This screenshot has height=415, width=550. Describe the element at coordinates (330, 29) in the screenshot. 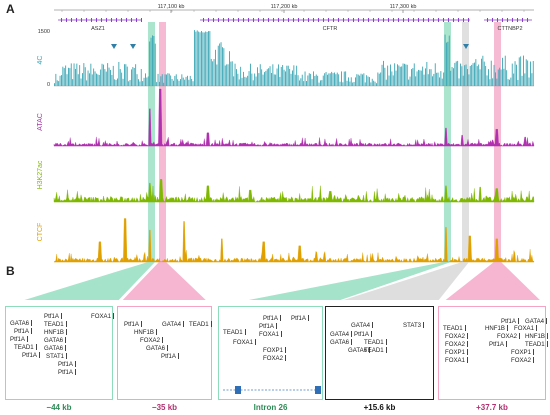

I see `gene-label: CFTR` at that location.